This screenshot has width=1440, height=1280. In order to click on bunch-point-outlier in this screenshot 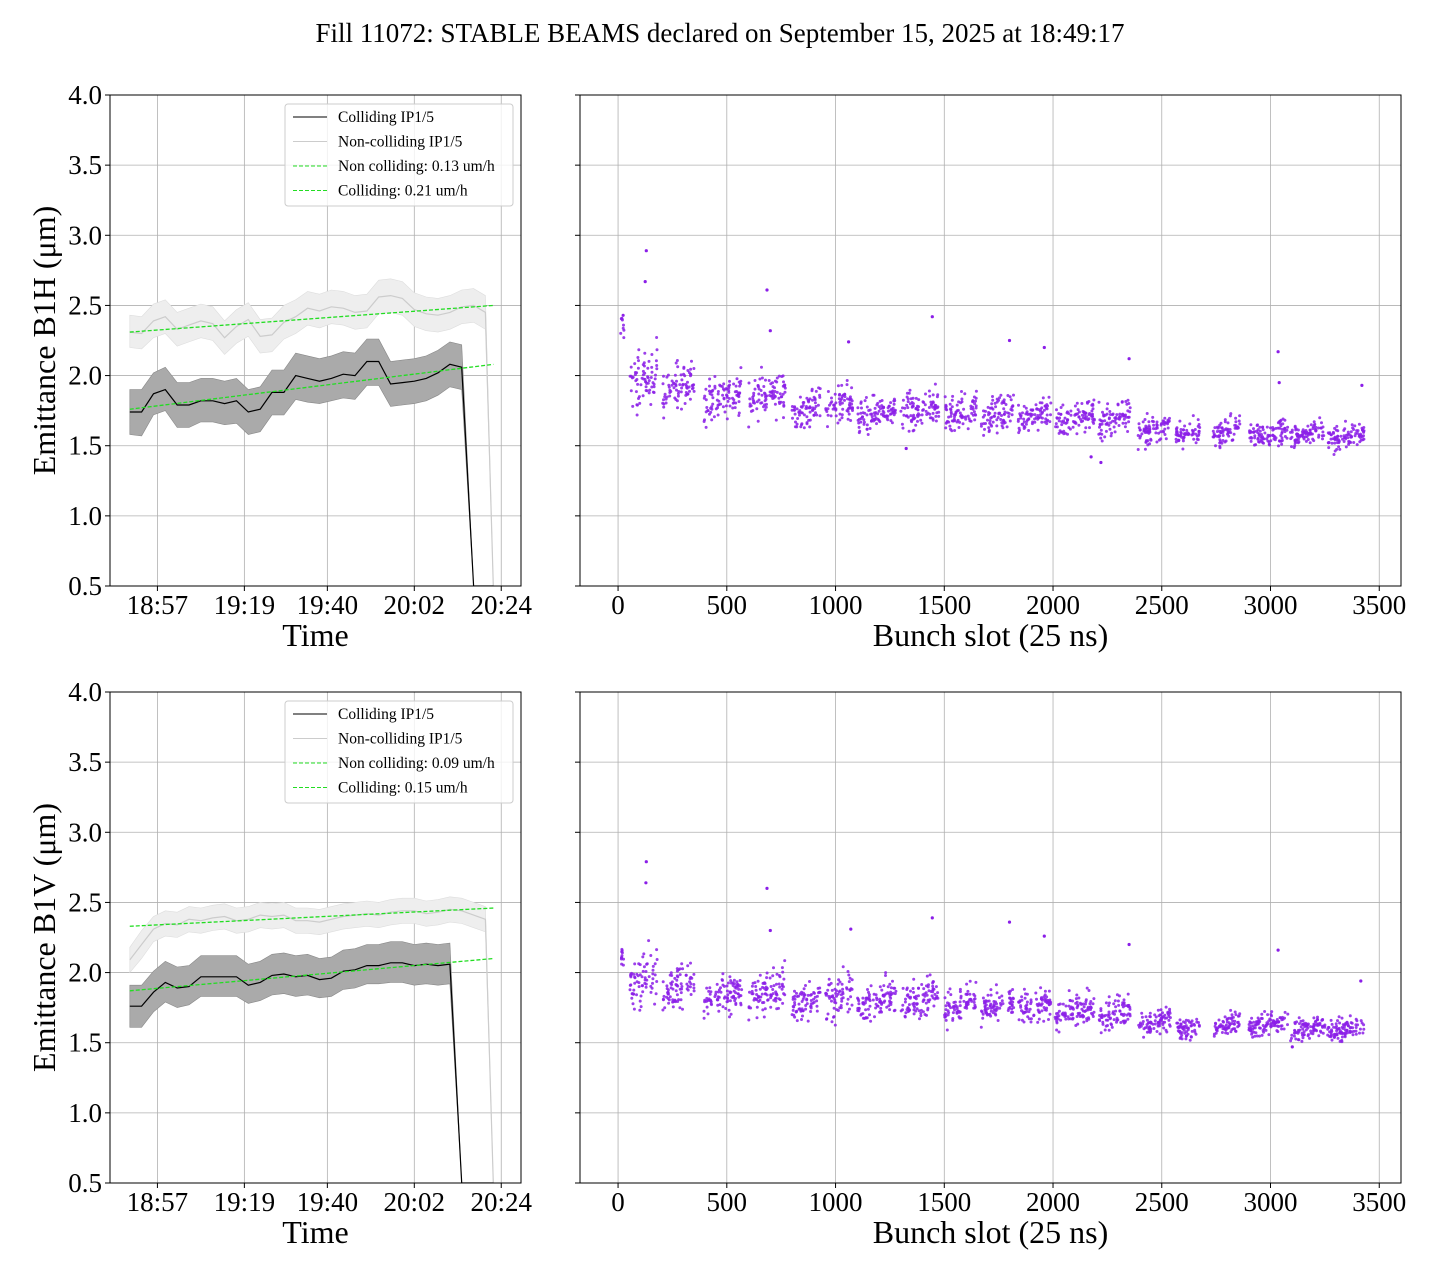, I will do `click(1279, 383)`.